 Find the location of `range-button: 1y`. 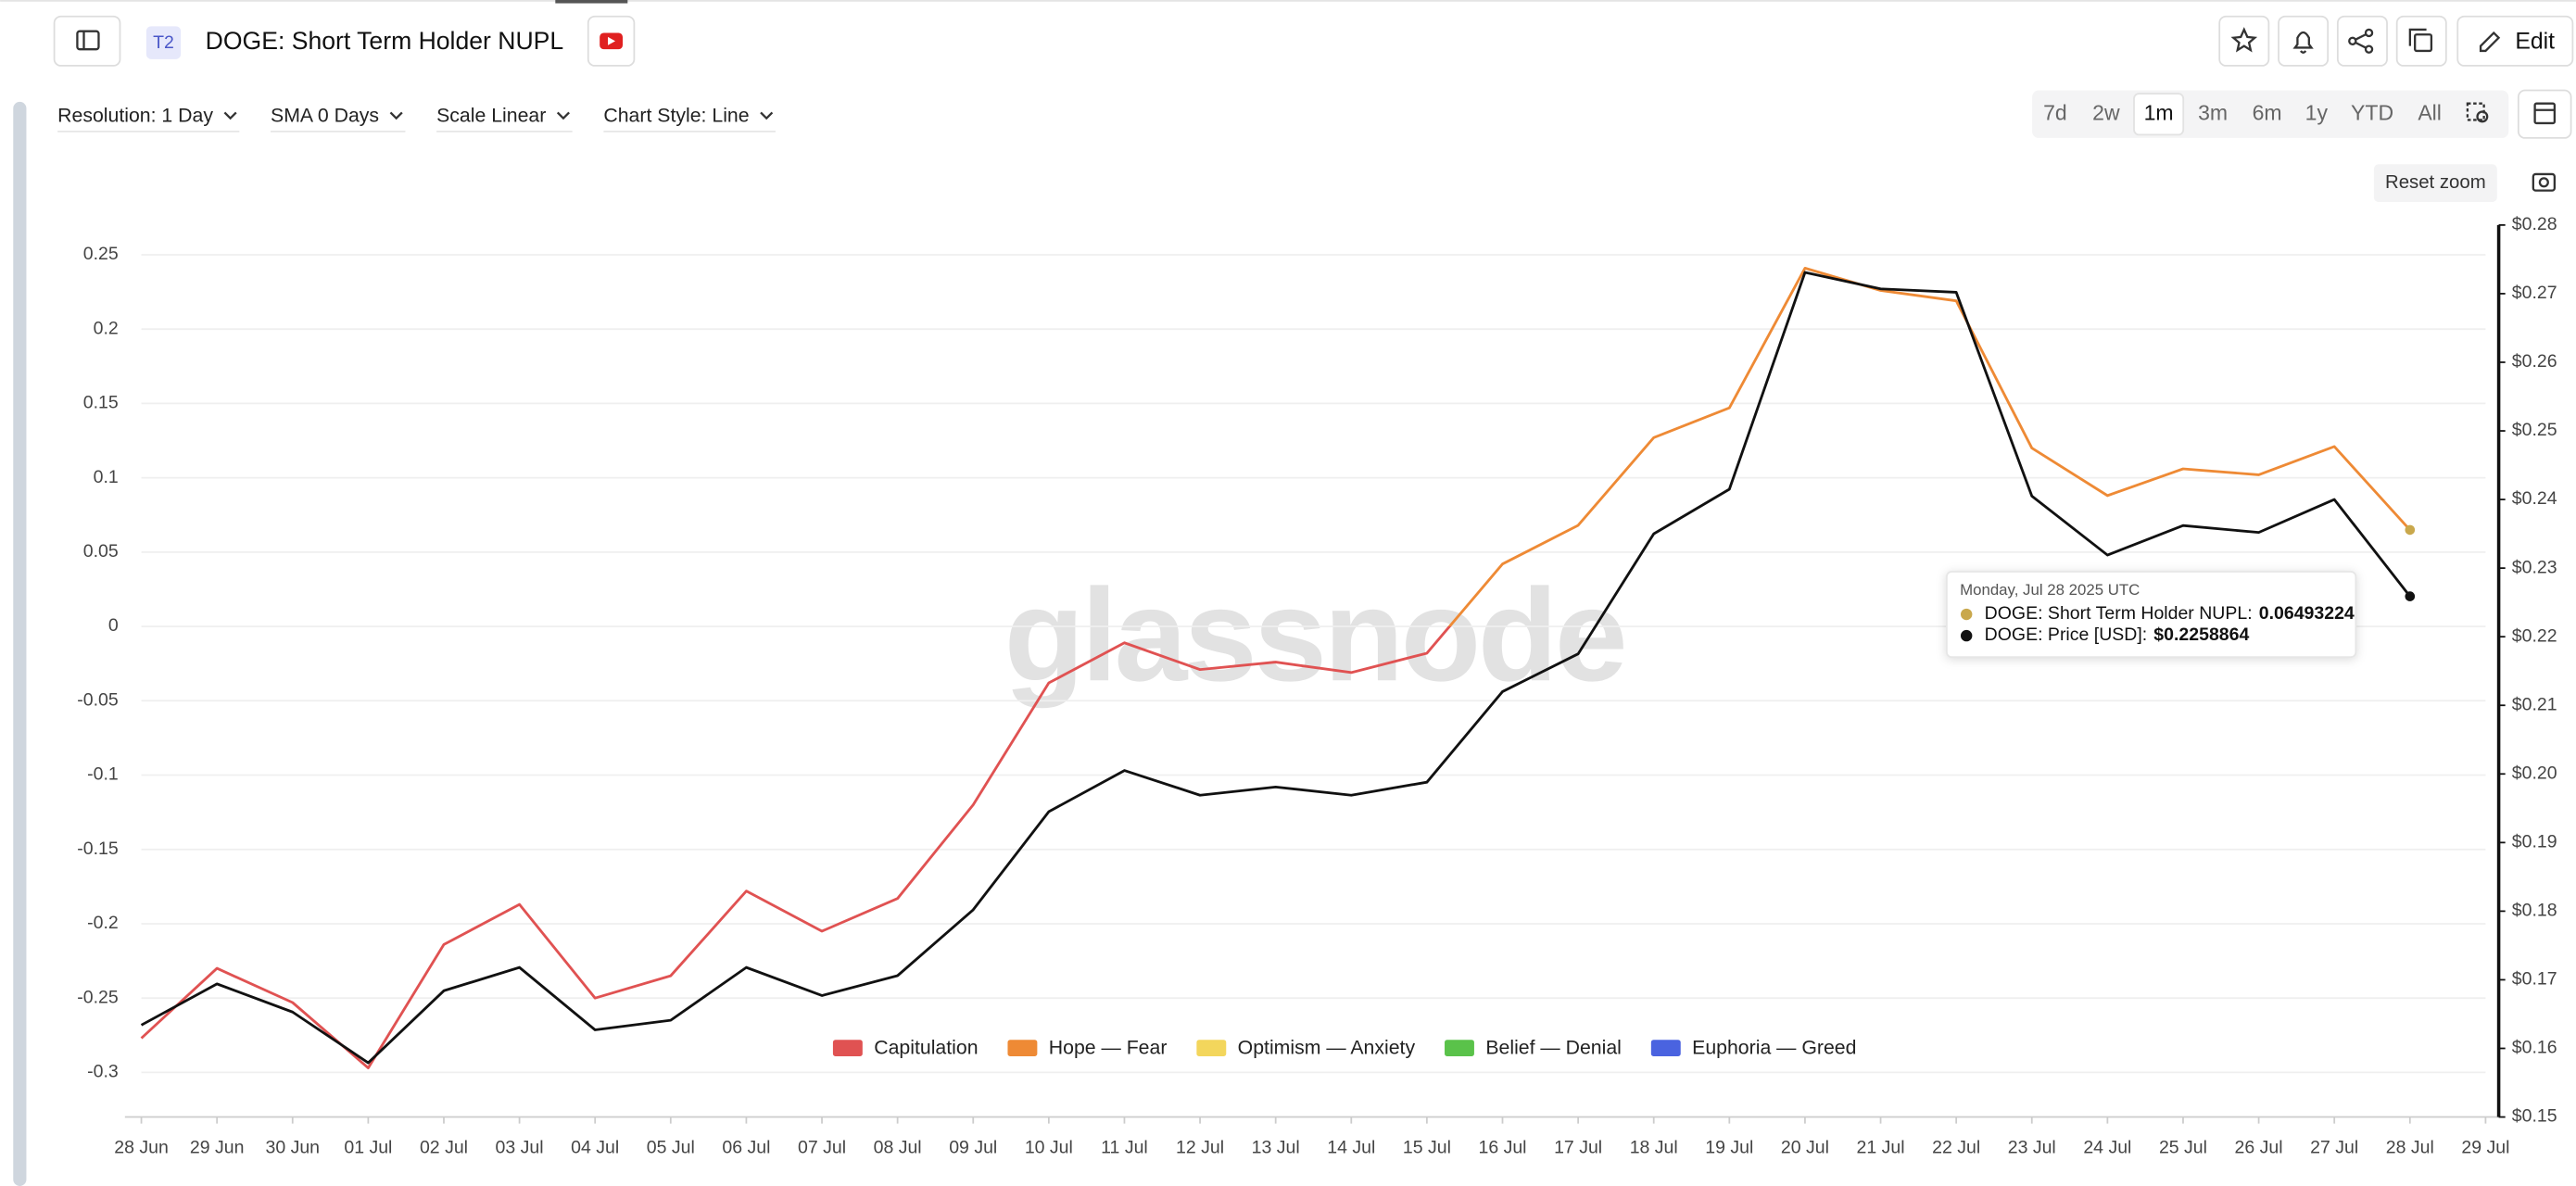

range-button: 1y is located at coordinates (2317, 112).